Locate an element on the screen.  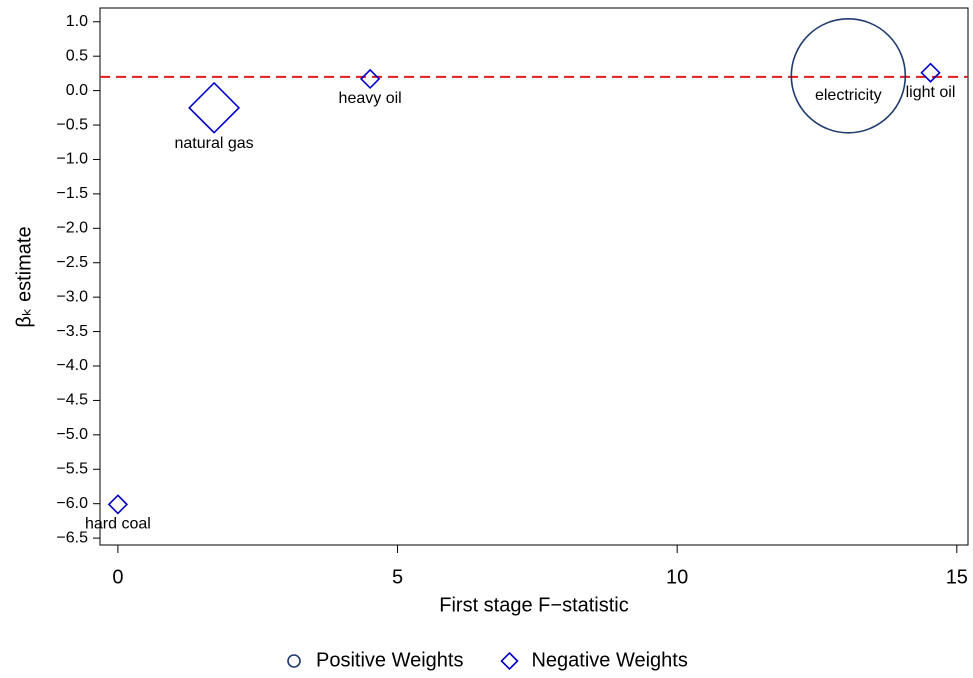
x-tick-label: 15 is located at coordinates (957, 577).